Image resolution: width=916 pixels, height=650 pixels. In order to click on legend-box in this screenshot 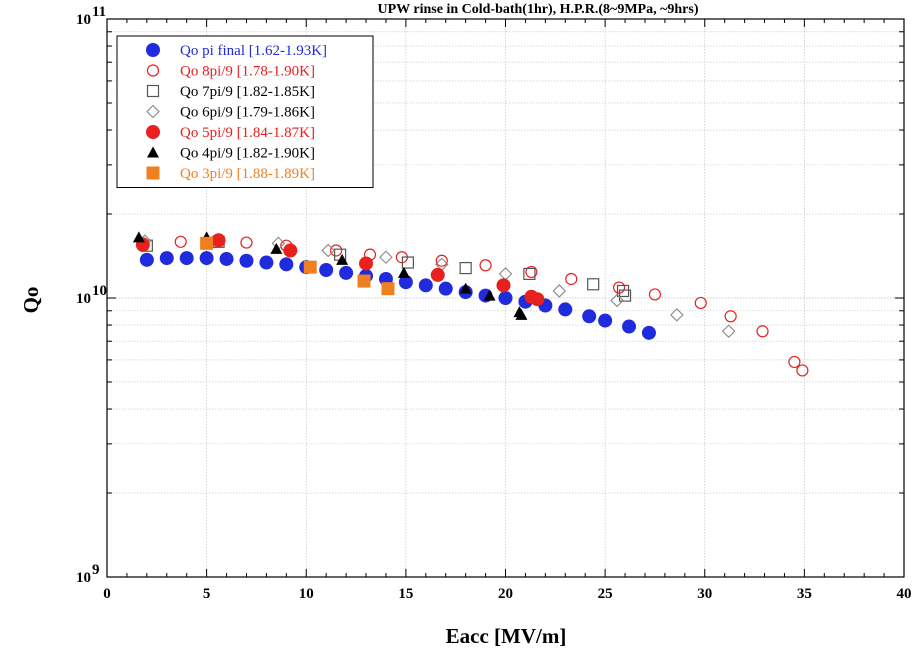, I will do `click(245, 111)`.